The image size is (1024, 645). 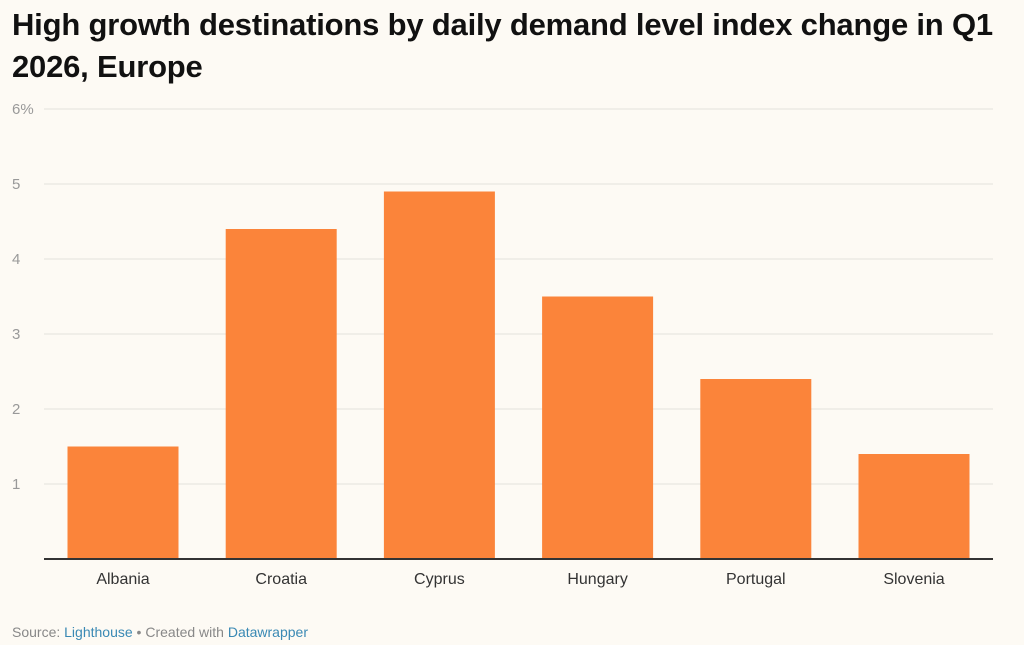 What do you see at coordinates (16, 334) in the screenshot?
I see `y-tick-label: 3` at bounding box center [16, 334].